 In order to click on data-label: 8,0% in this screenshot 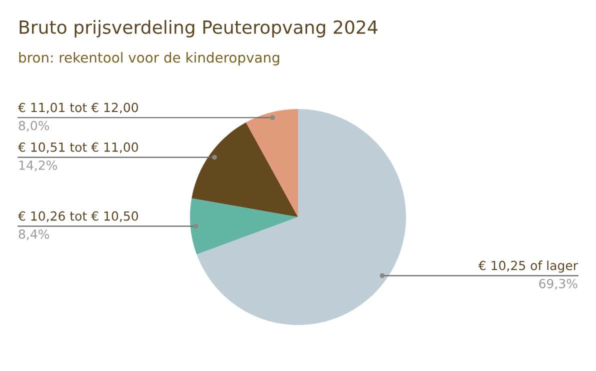, I will do `click(34, 126)`.